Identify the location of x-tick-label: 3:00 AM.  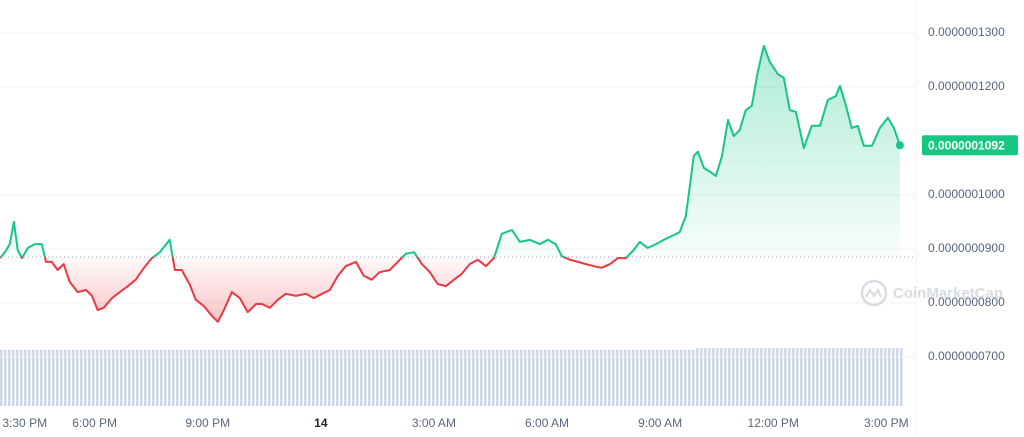
(434, 423).